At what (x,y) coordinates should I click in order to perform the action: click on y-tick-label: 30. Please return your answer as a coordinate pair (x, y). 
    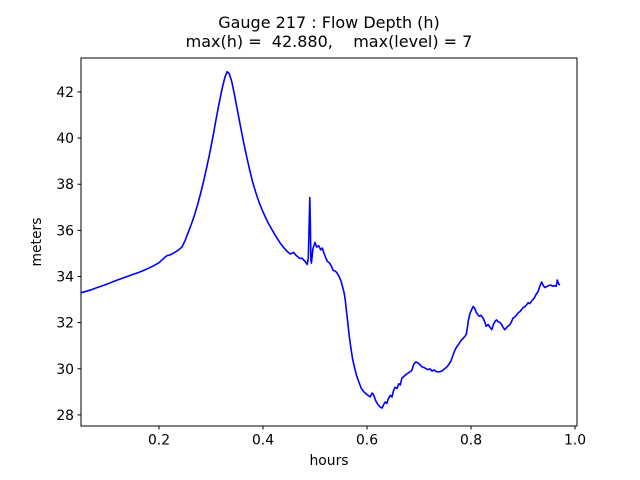
    Looking at the image, I should click on (65, 370).